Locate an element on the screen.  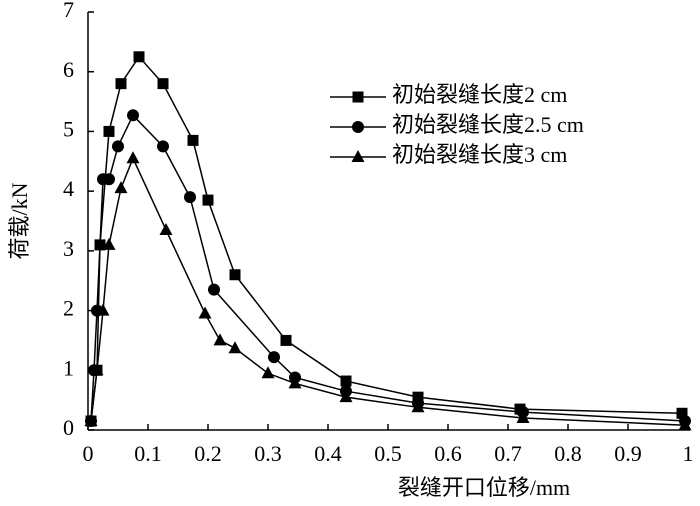
y-tick-label: 6 is located at coordinates (68, 69).